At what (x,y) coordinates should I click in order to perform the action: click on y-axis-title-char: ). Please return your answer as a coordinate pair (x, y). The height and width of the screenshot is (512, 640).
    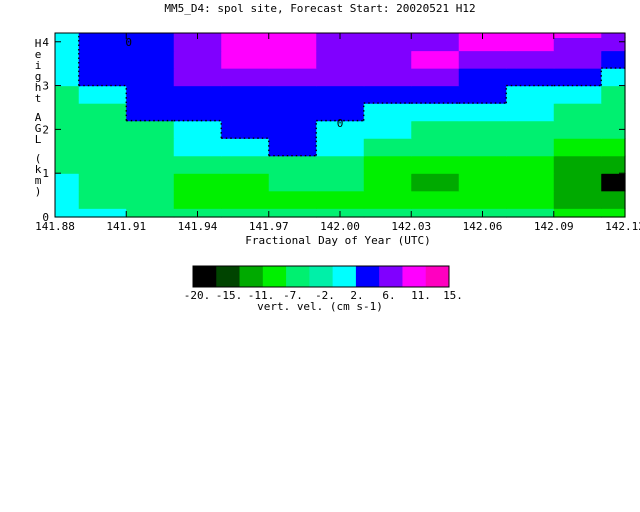
    Looking at the image, I should click on (38, 191).